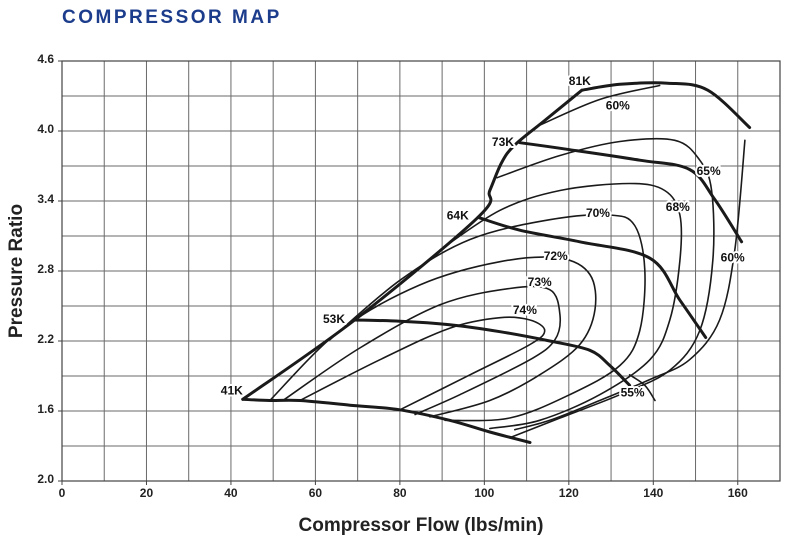 The image size is (793, 552). What do you see at coordinates (738, 493) in the screenshot?
I see `x-tick-label: 160` at bounding box center [738, 493].